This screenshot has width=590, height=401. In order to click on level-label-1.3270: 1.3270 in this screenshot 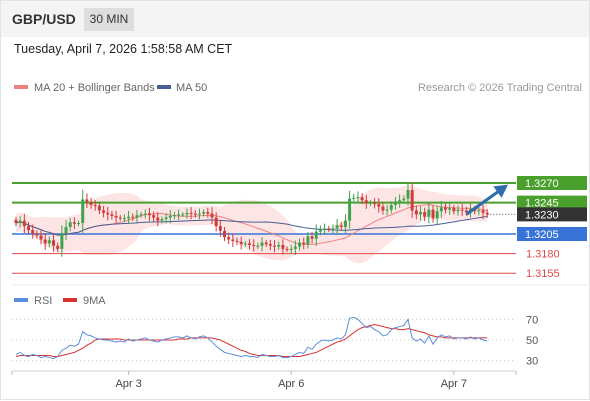, I will do `click(542, 184)`.